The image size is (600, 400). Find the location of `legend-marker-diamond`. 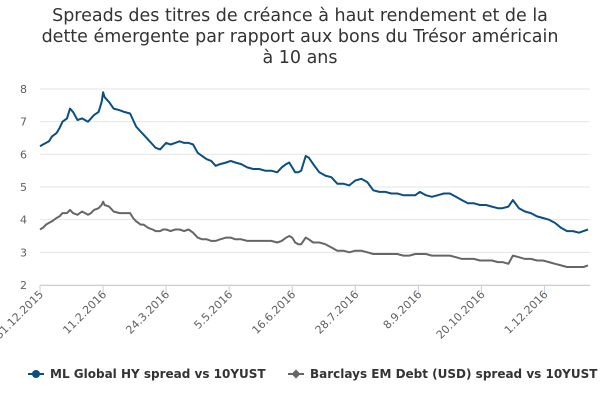

legend-marker-diamond is located at coordinates (296, 374).